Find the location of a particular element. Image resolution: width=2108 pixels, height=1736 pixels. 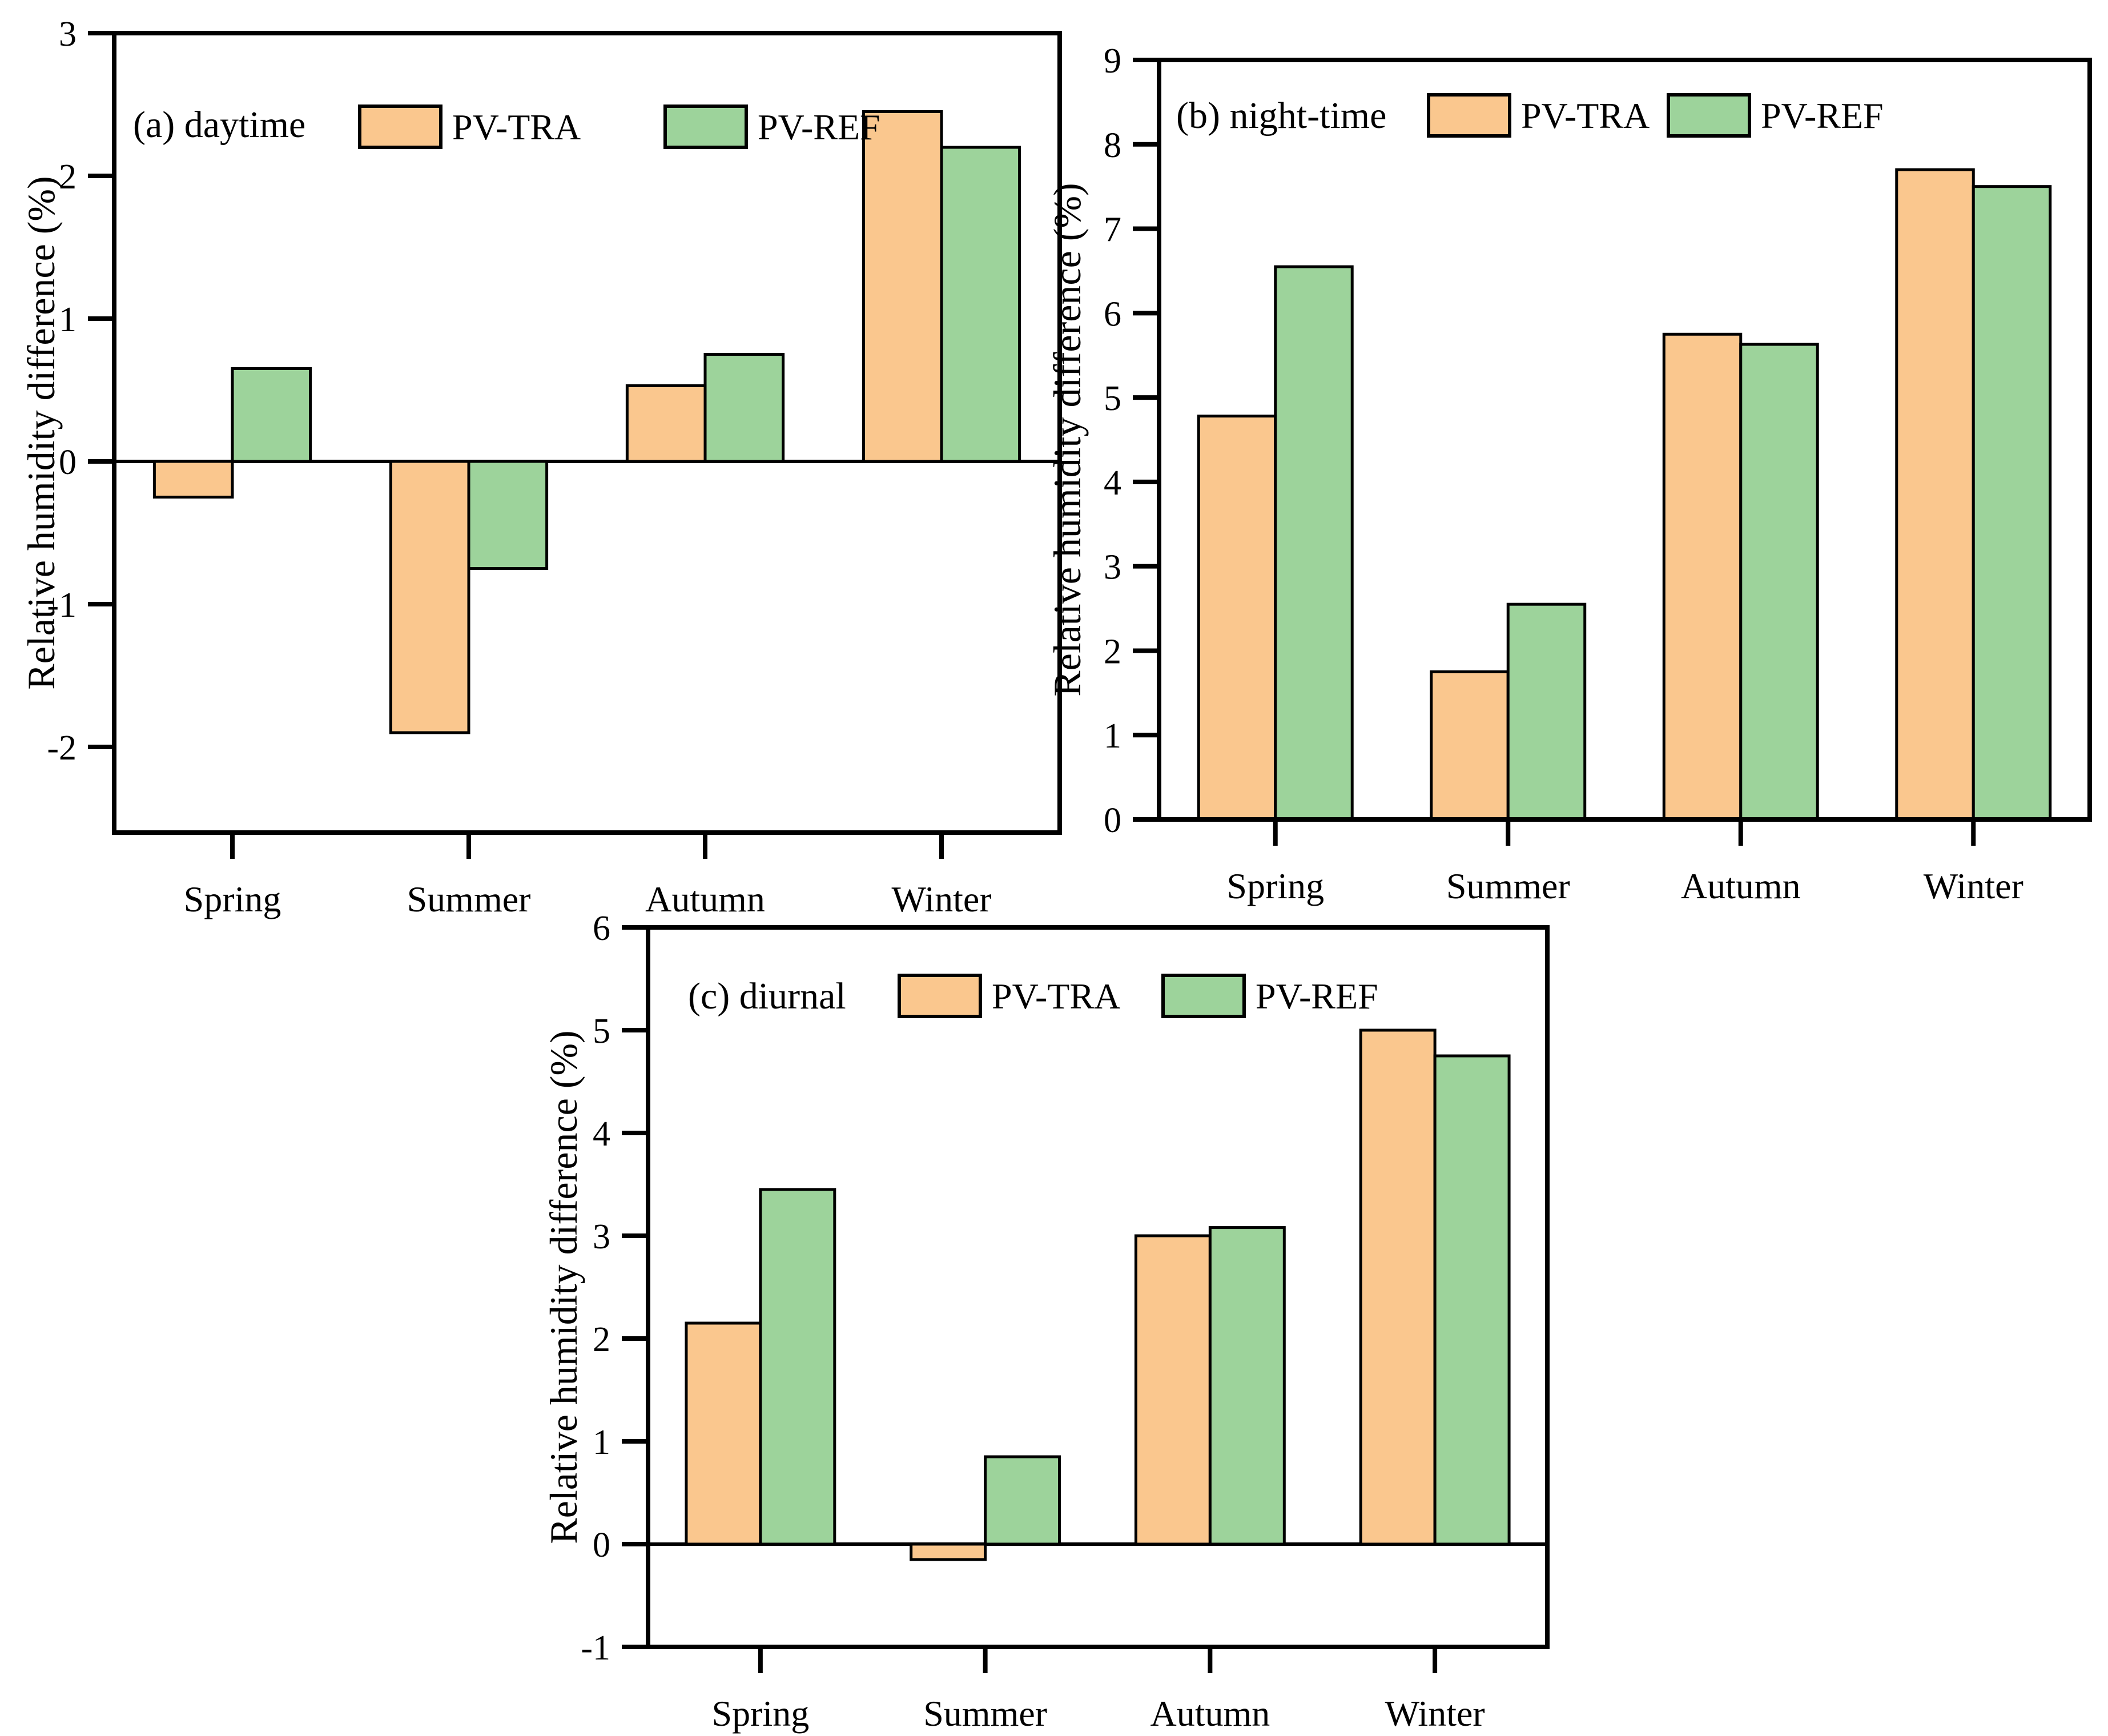

panel-title: (c) diurnal is located at coordinates (767, 996).